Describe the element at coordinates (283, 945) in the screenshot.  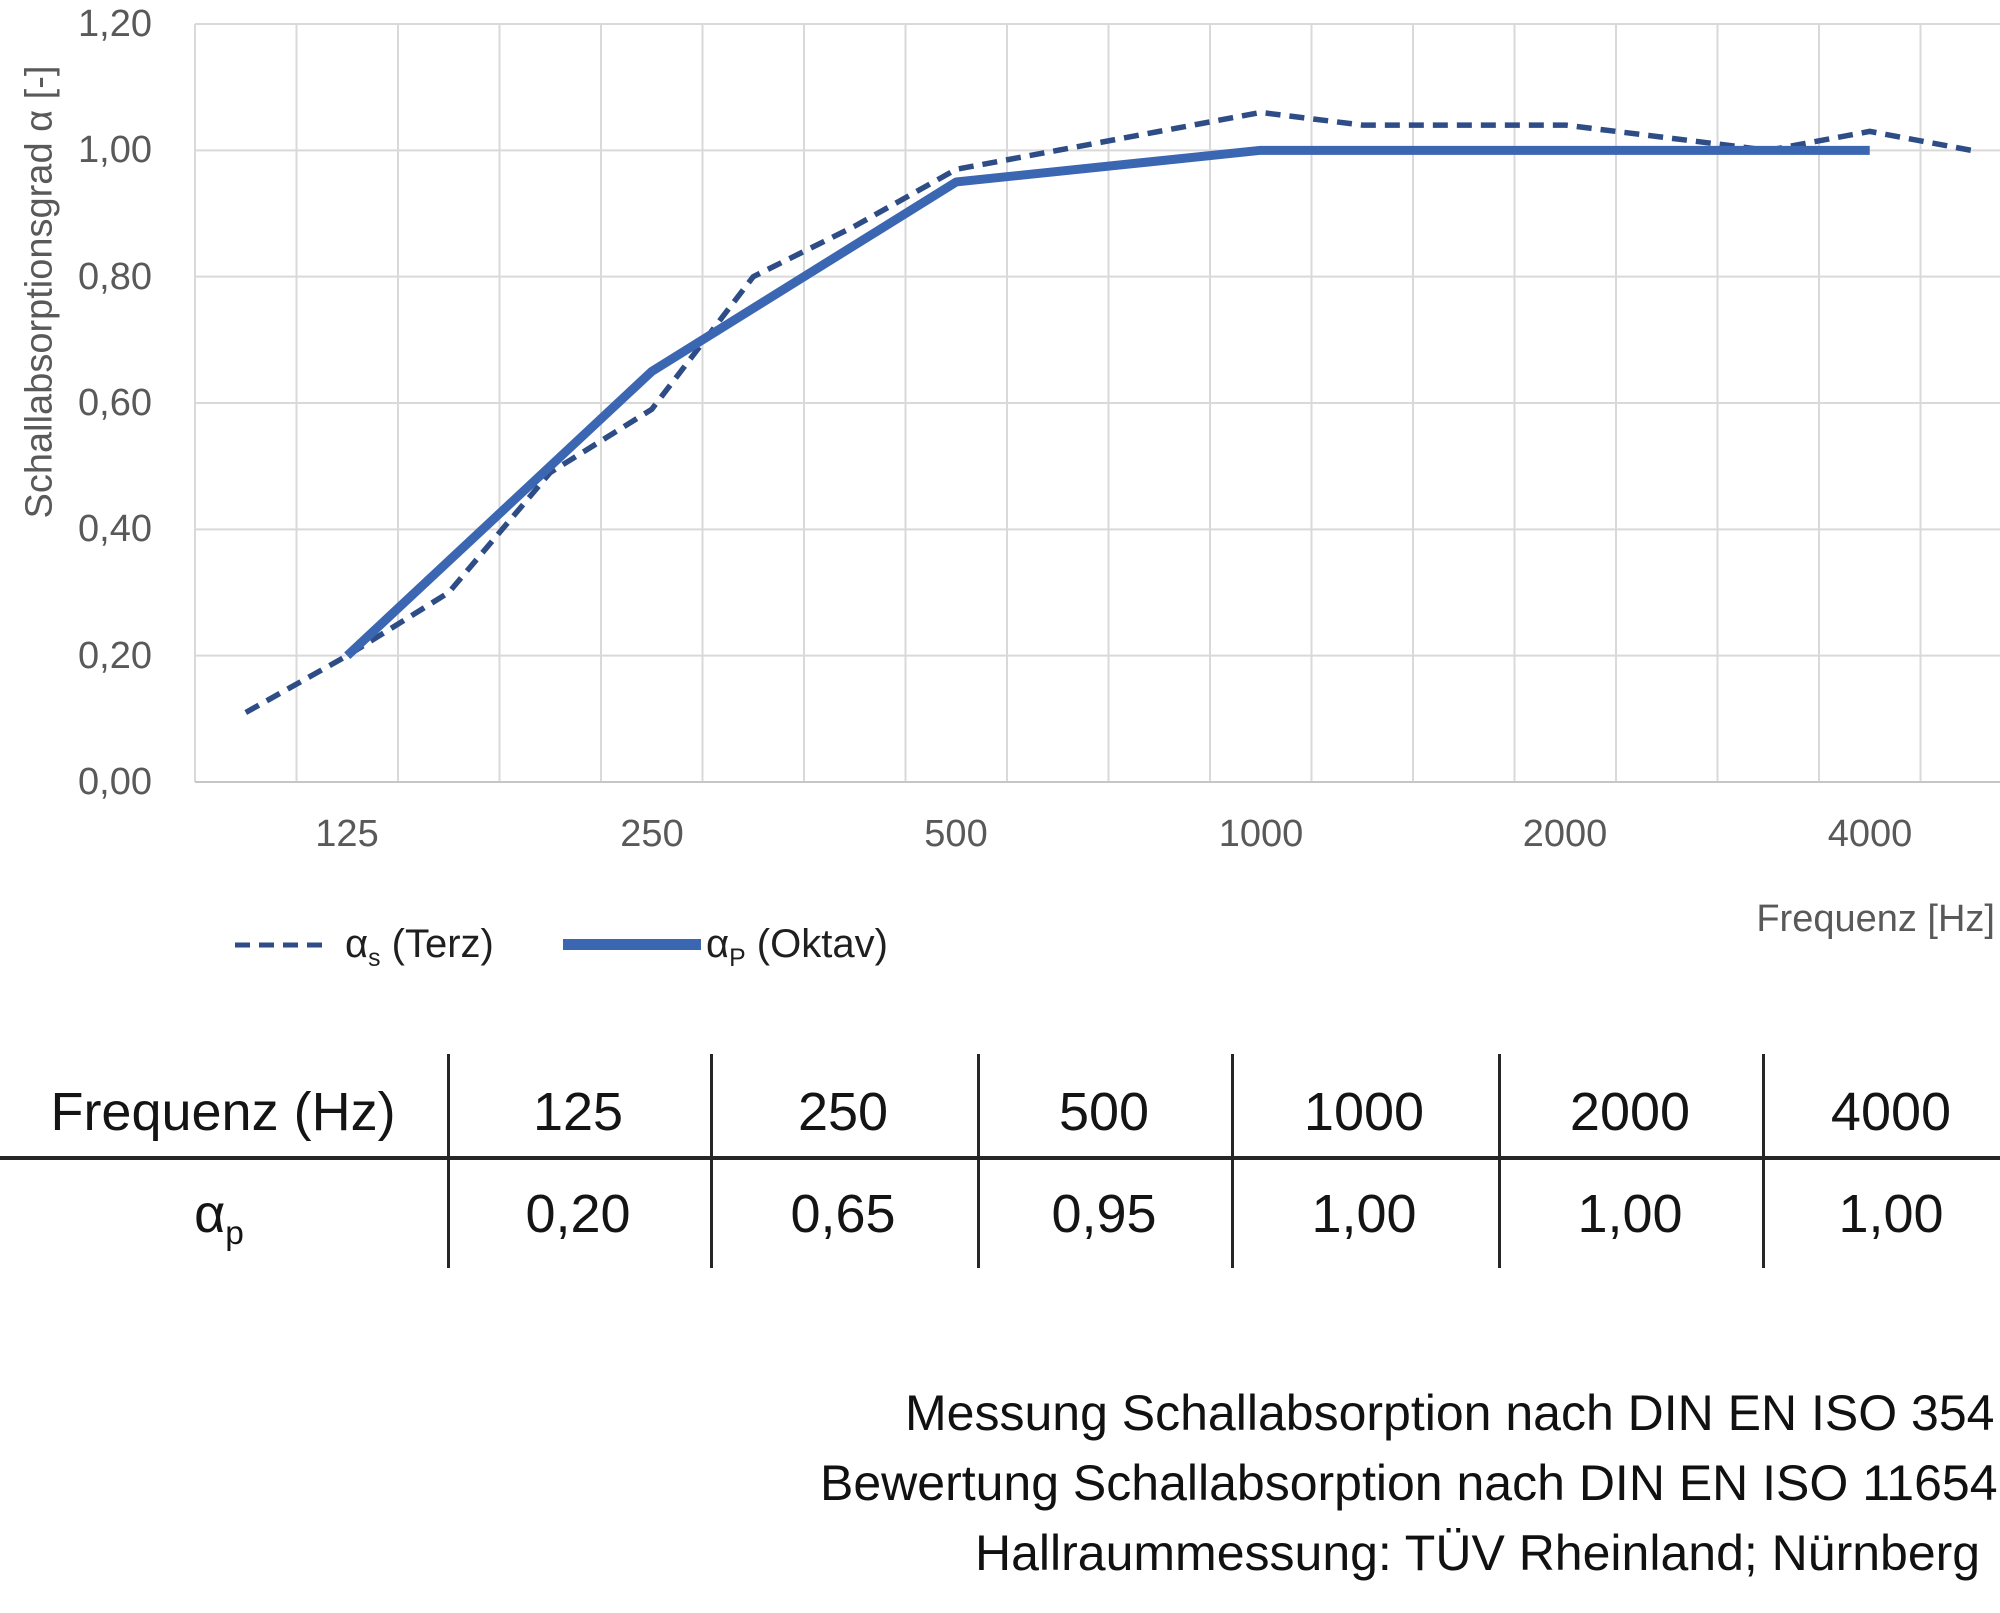
I see `legend-dashed-swatch` at that location.